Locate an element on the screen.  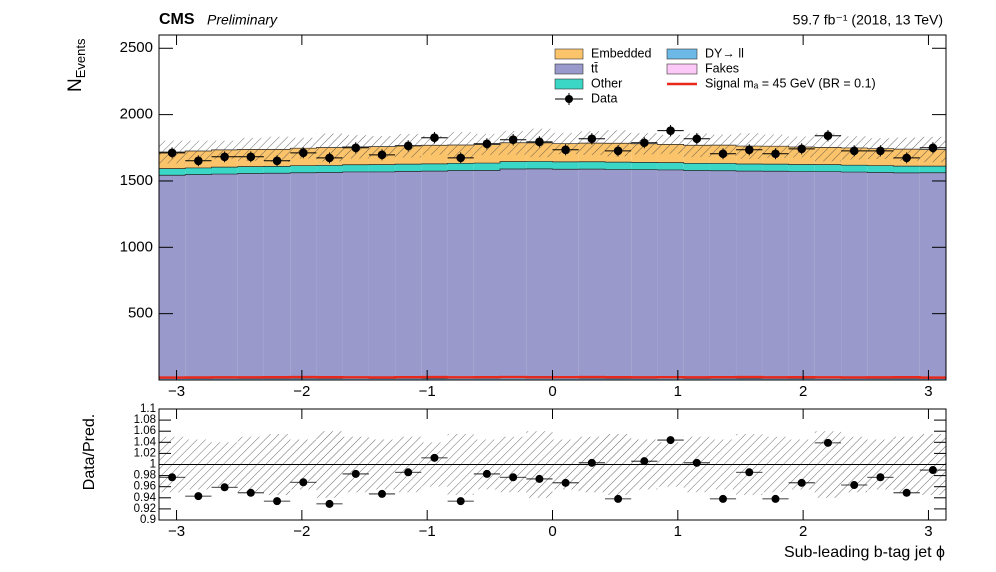
ratio-x-tick-label: 3 is located at coordinates (928, 531).